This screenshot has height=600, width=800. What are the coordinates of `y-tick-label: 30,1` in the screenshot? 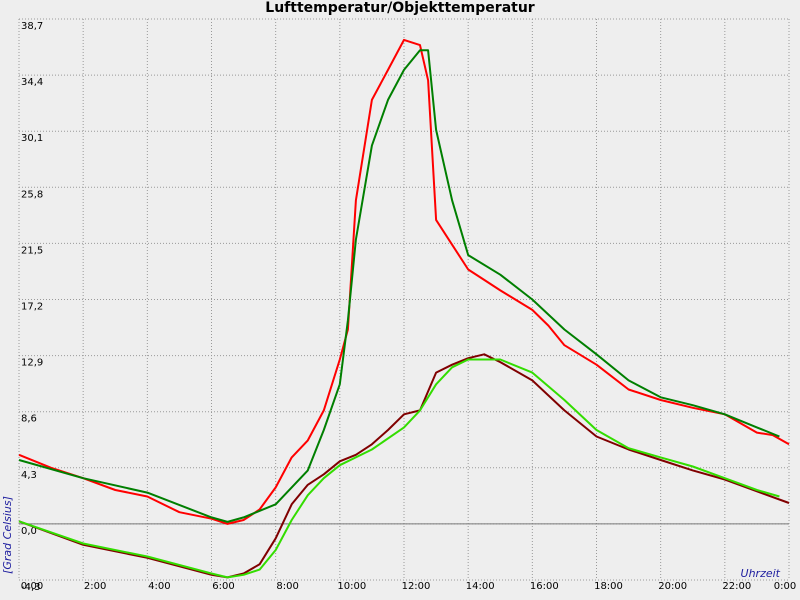 It's located at (32, 138).